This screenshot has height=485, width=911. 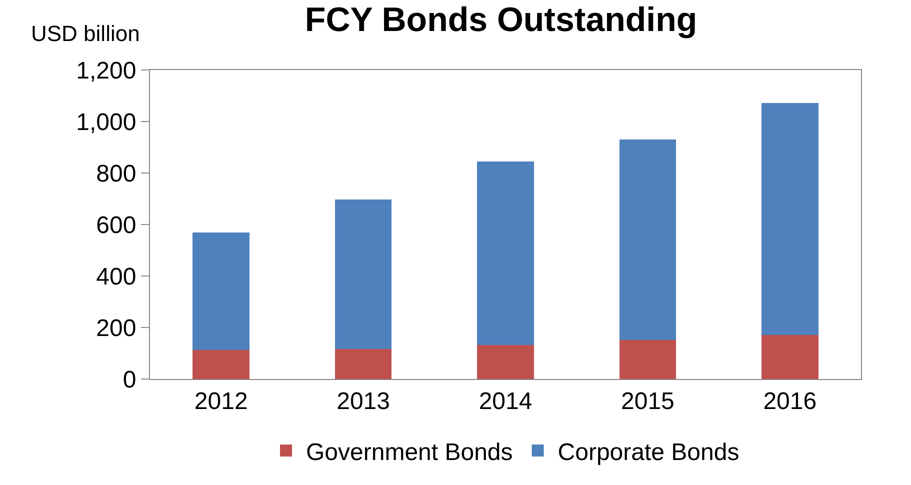 I want to click on y-tick-label: 1,000, so click(x=106, y=122).